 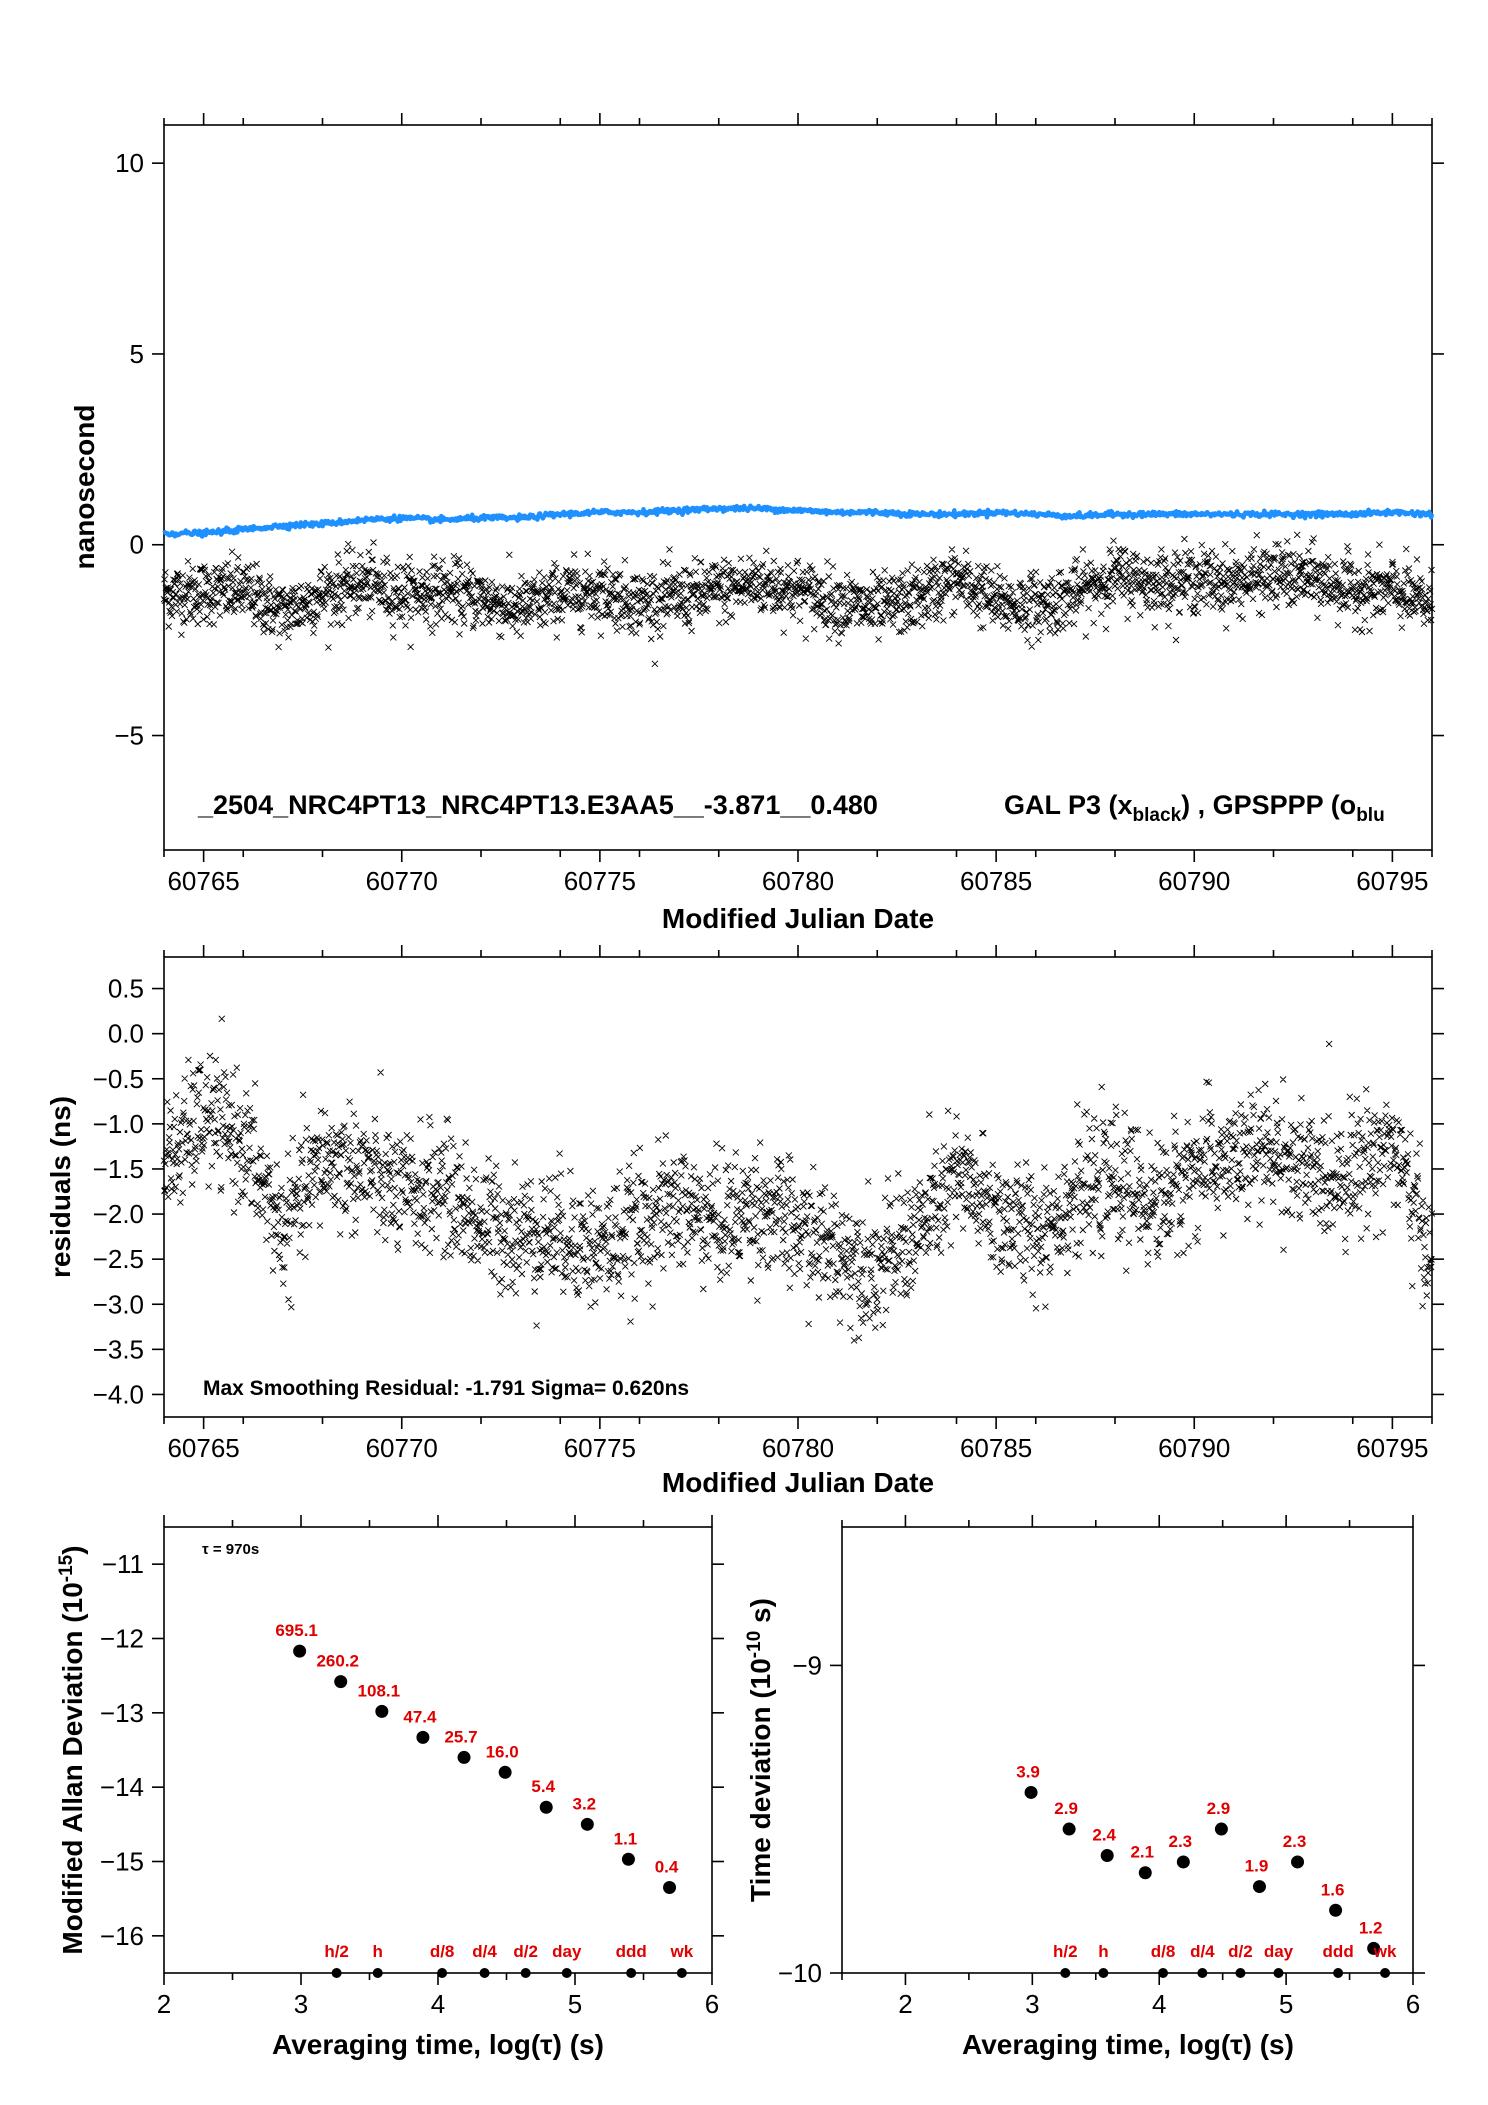 I want to click on mdev-plot-frame, so click(x=438, y=1750).